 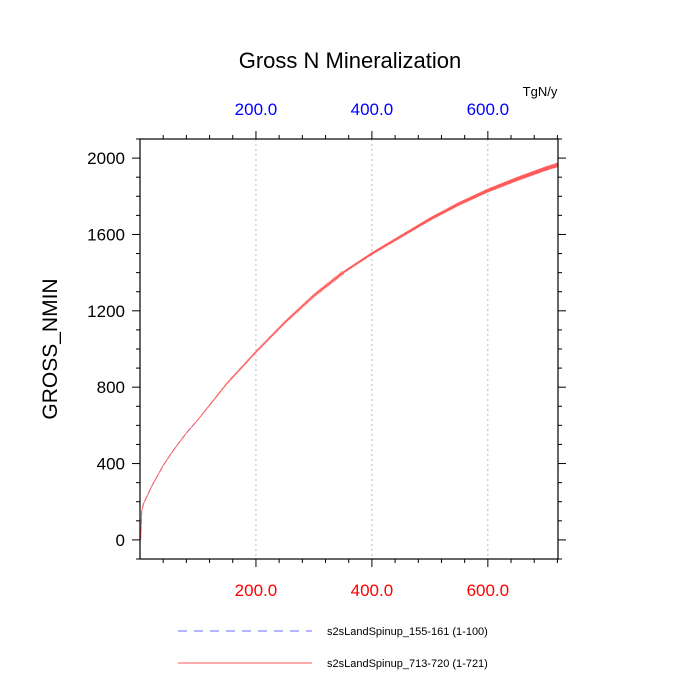 I want to click on y-tick-label: 800, so click(x=111, y=387).